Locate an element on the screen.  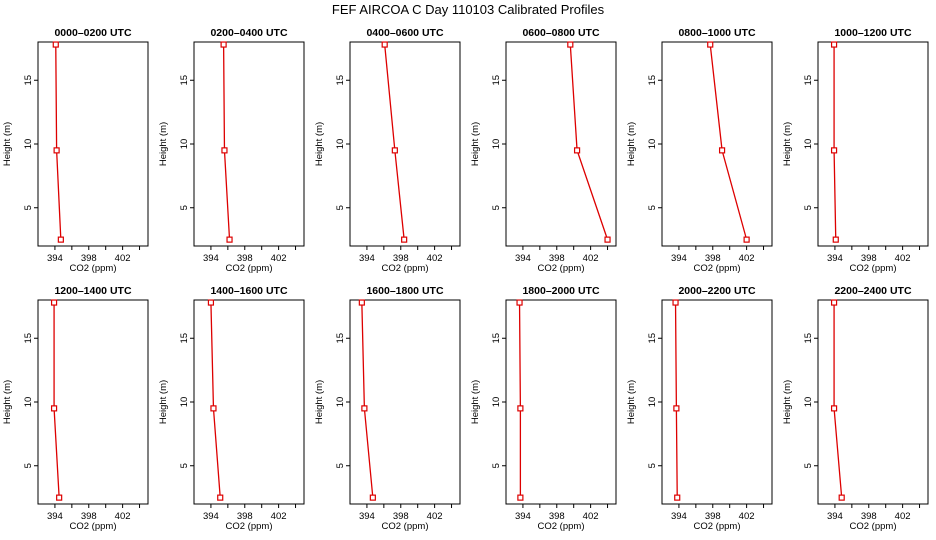
panel-title: 1000–1200 UTC is located at coordinates (872, 33).